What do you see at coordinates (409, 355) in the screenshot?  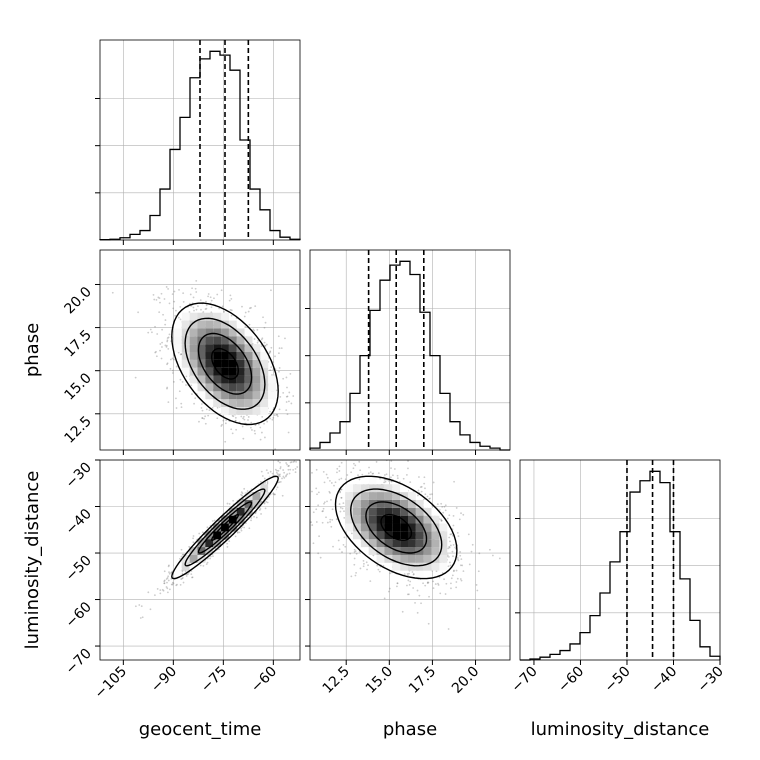 I see `histogram-phase` at bounding box center [409, 355].